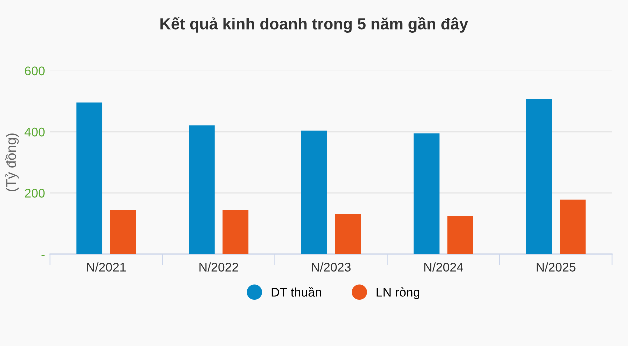 Image resolution: width=628 pixels, height=346 pixels. I want to click on legend-label: LN ròng, so click(398, 294).